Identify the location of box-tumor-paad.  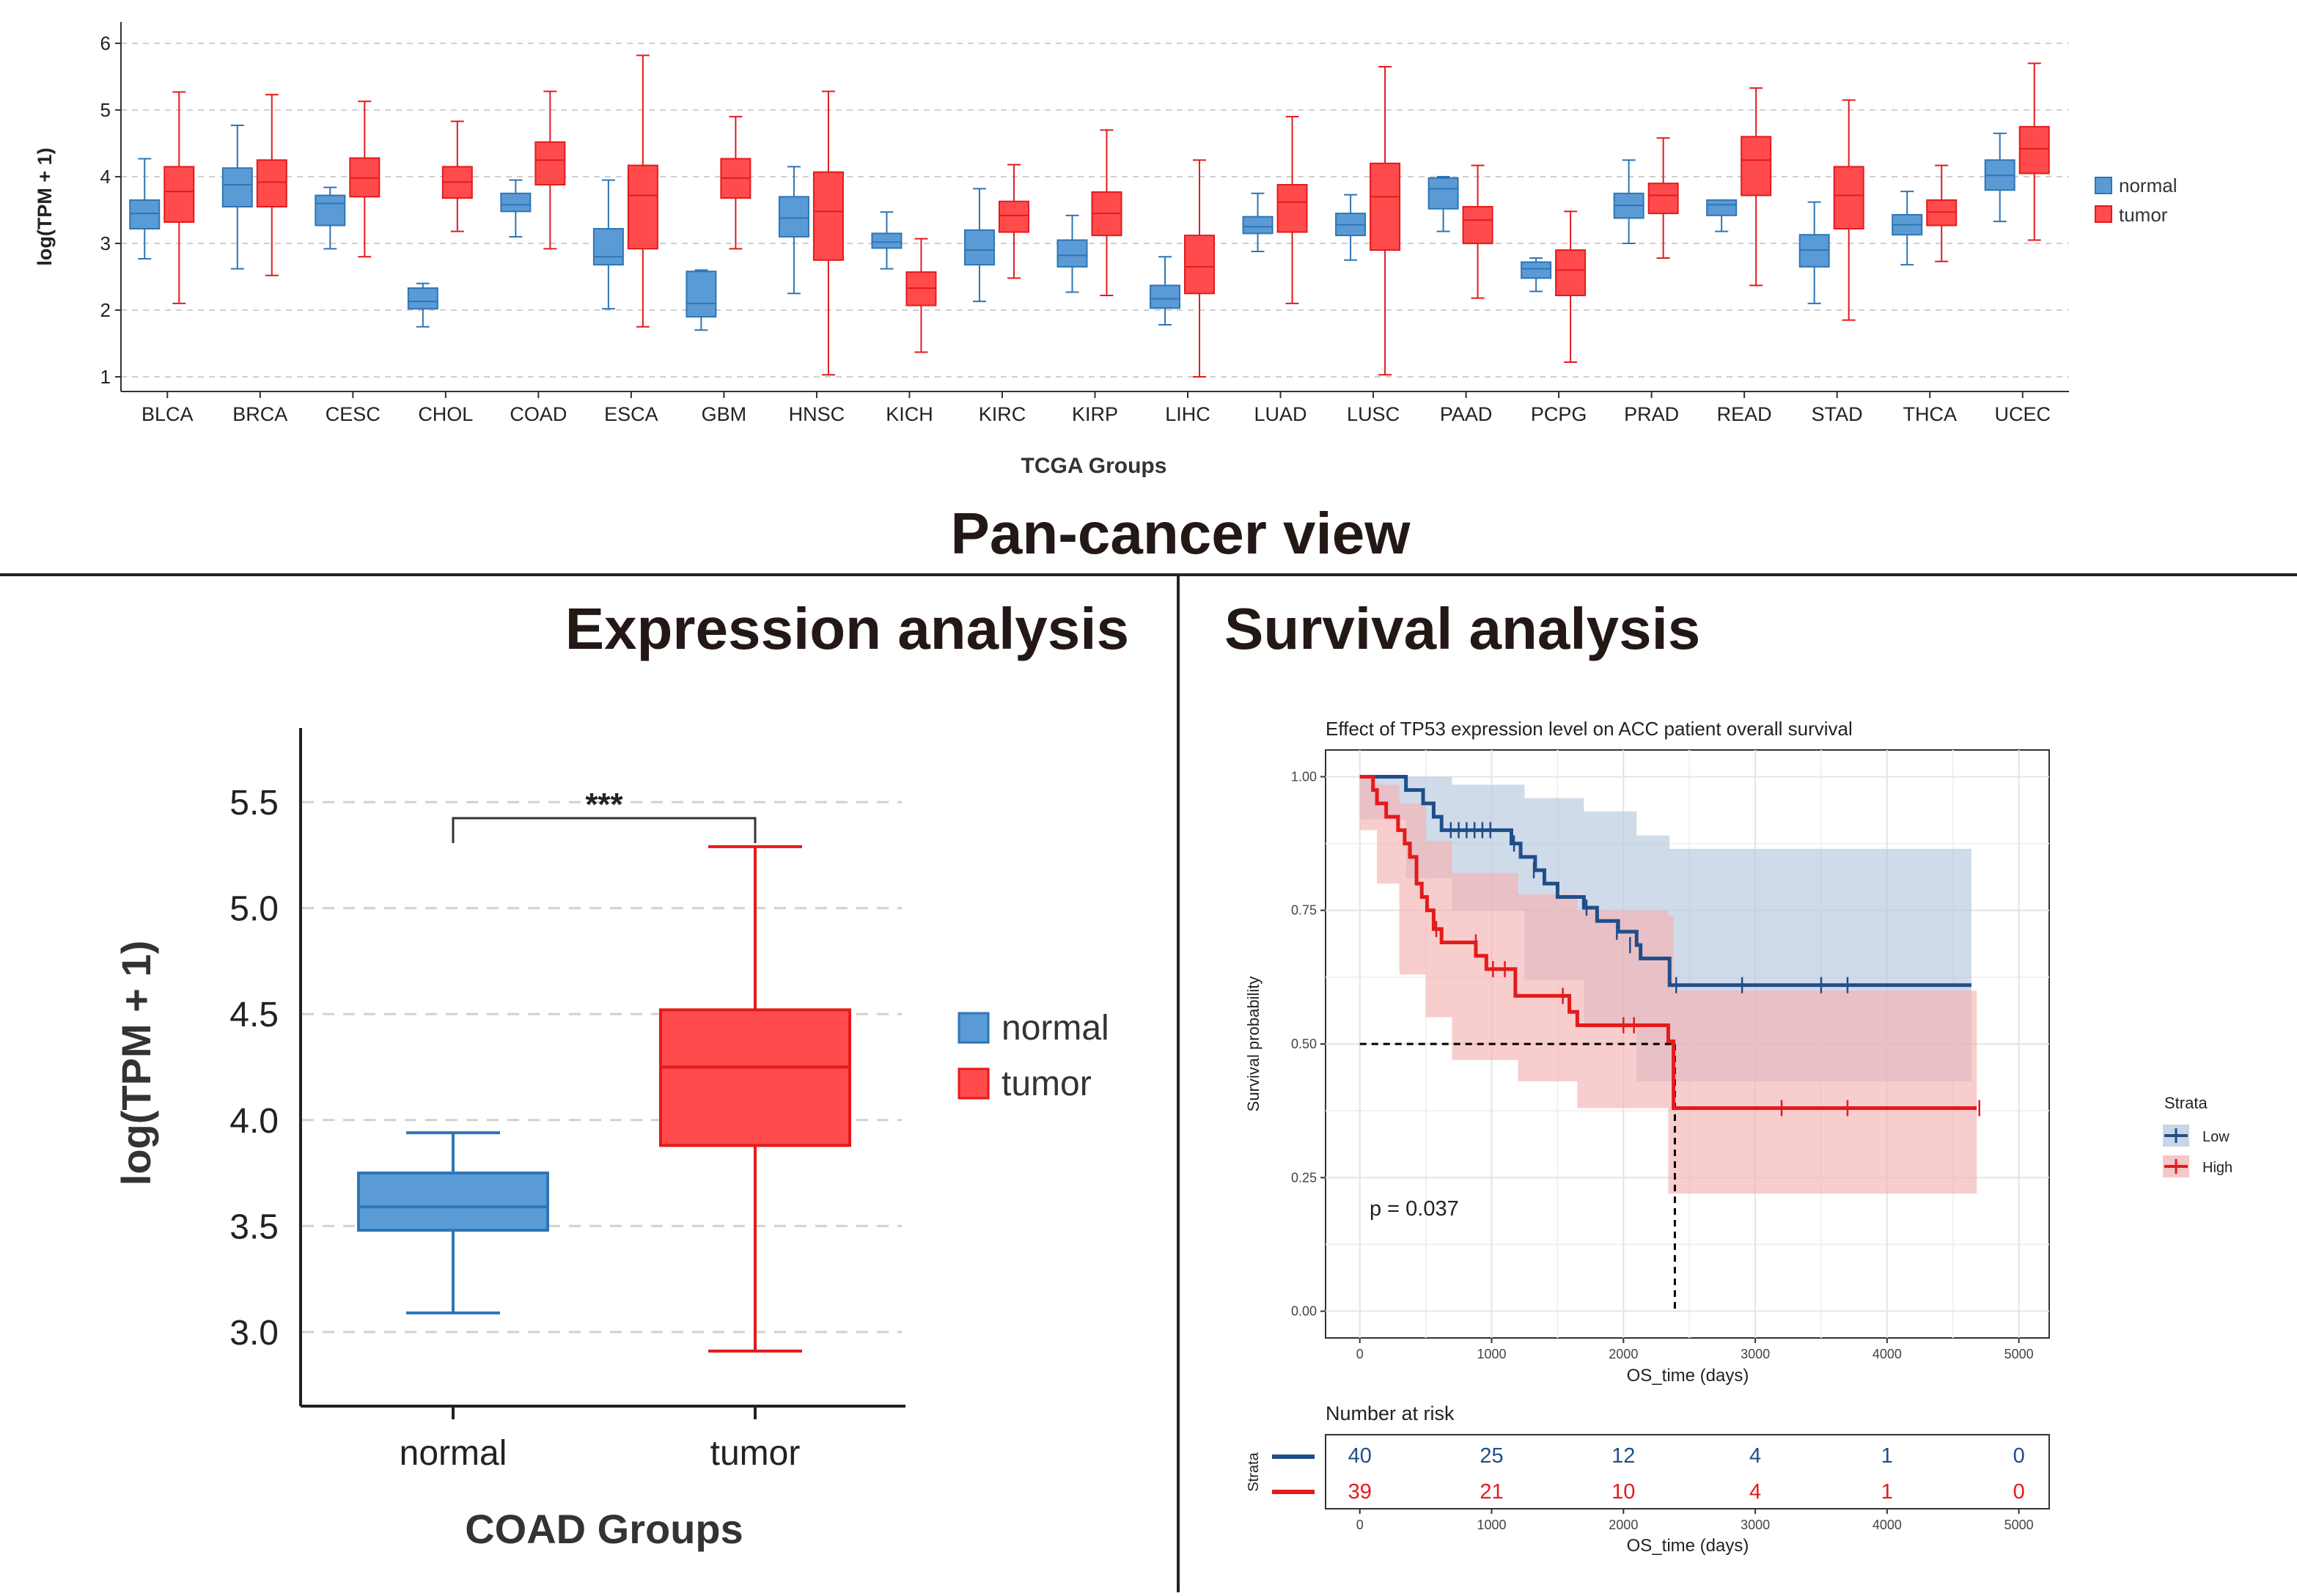
(1477, 231).